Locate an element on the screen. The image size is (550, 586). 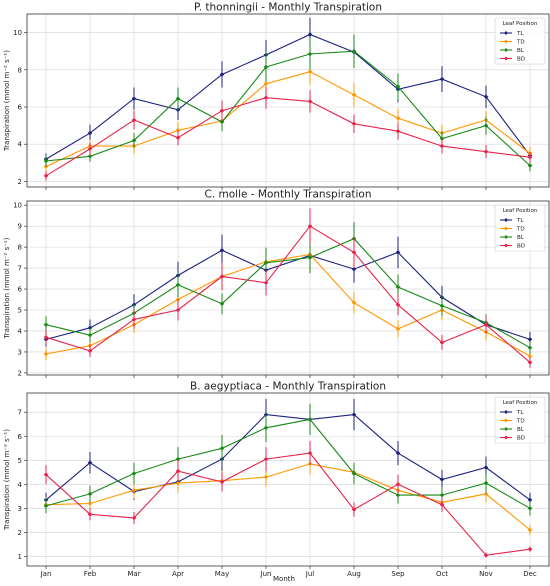
x-tick-label: Dec is located at coordinates (530, 574).